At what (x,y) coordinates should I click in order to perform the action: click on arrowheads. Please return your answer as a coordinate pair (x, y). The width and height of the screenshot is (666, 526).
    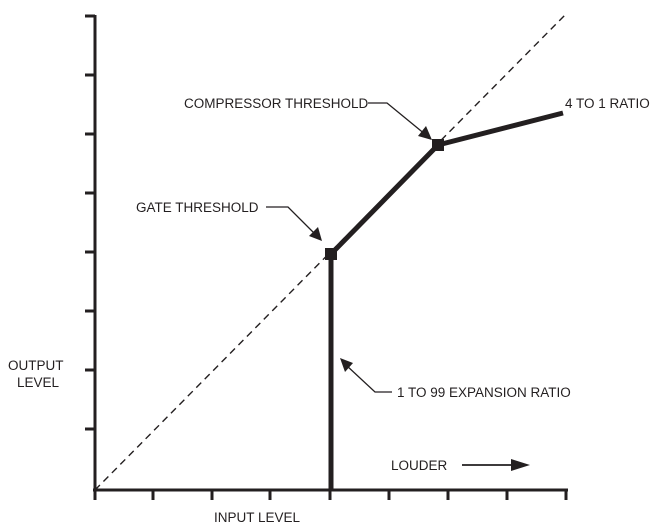
    Looking at the image, I should click on (370, 249).